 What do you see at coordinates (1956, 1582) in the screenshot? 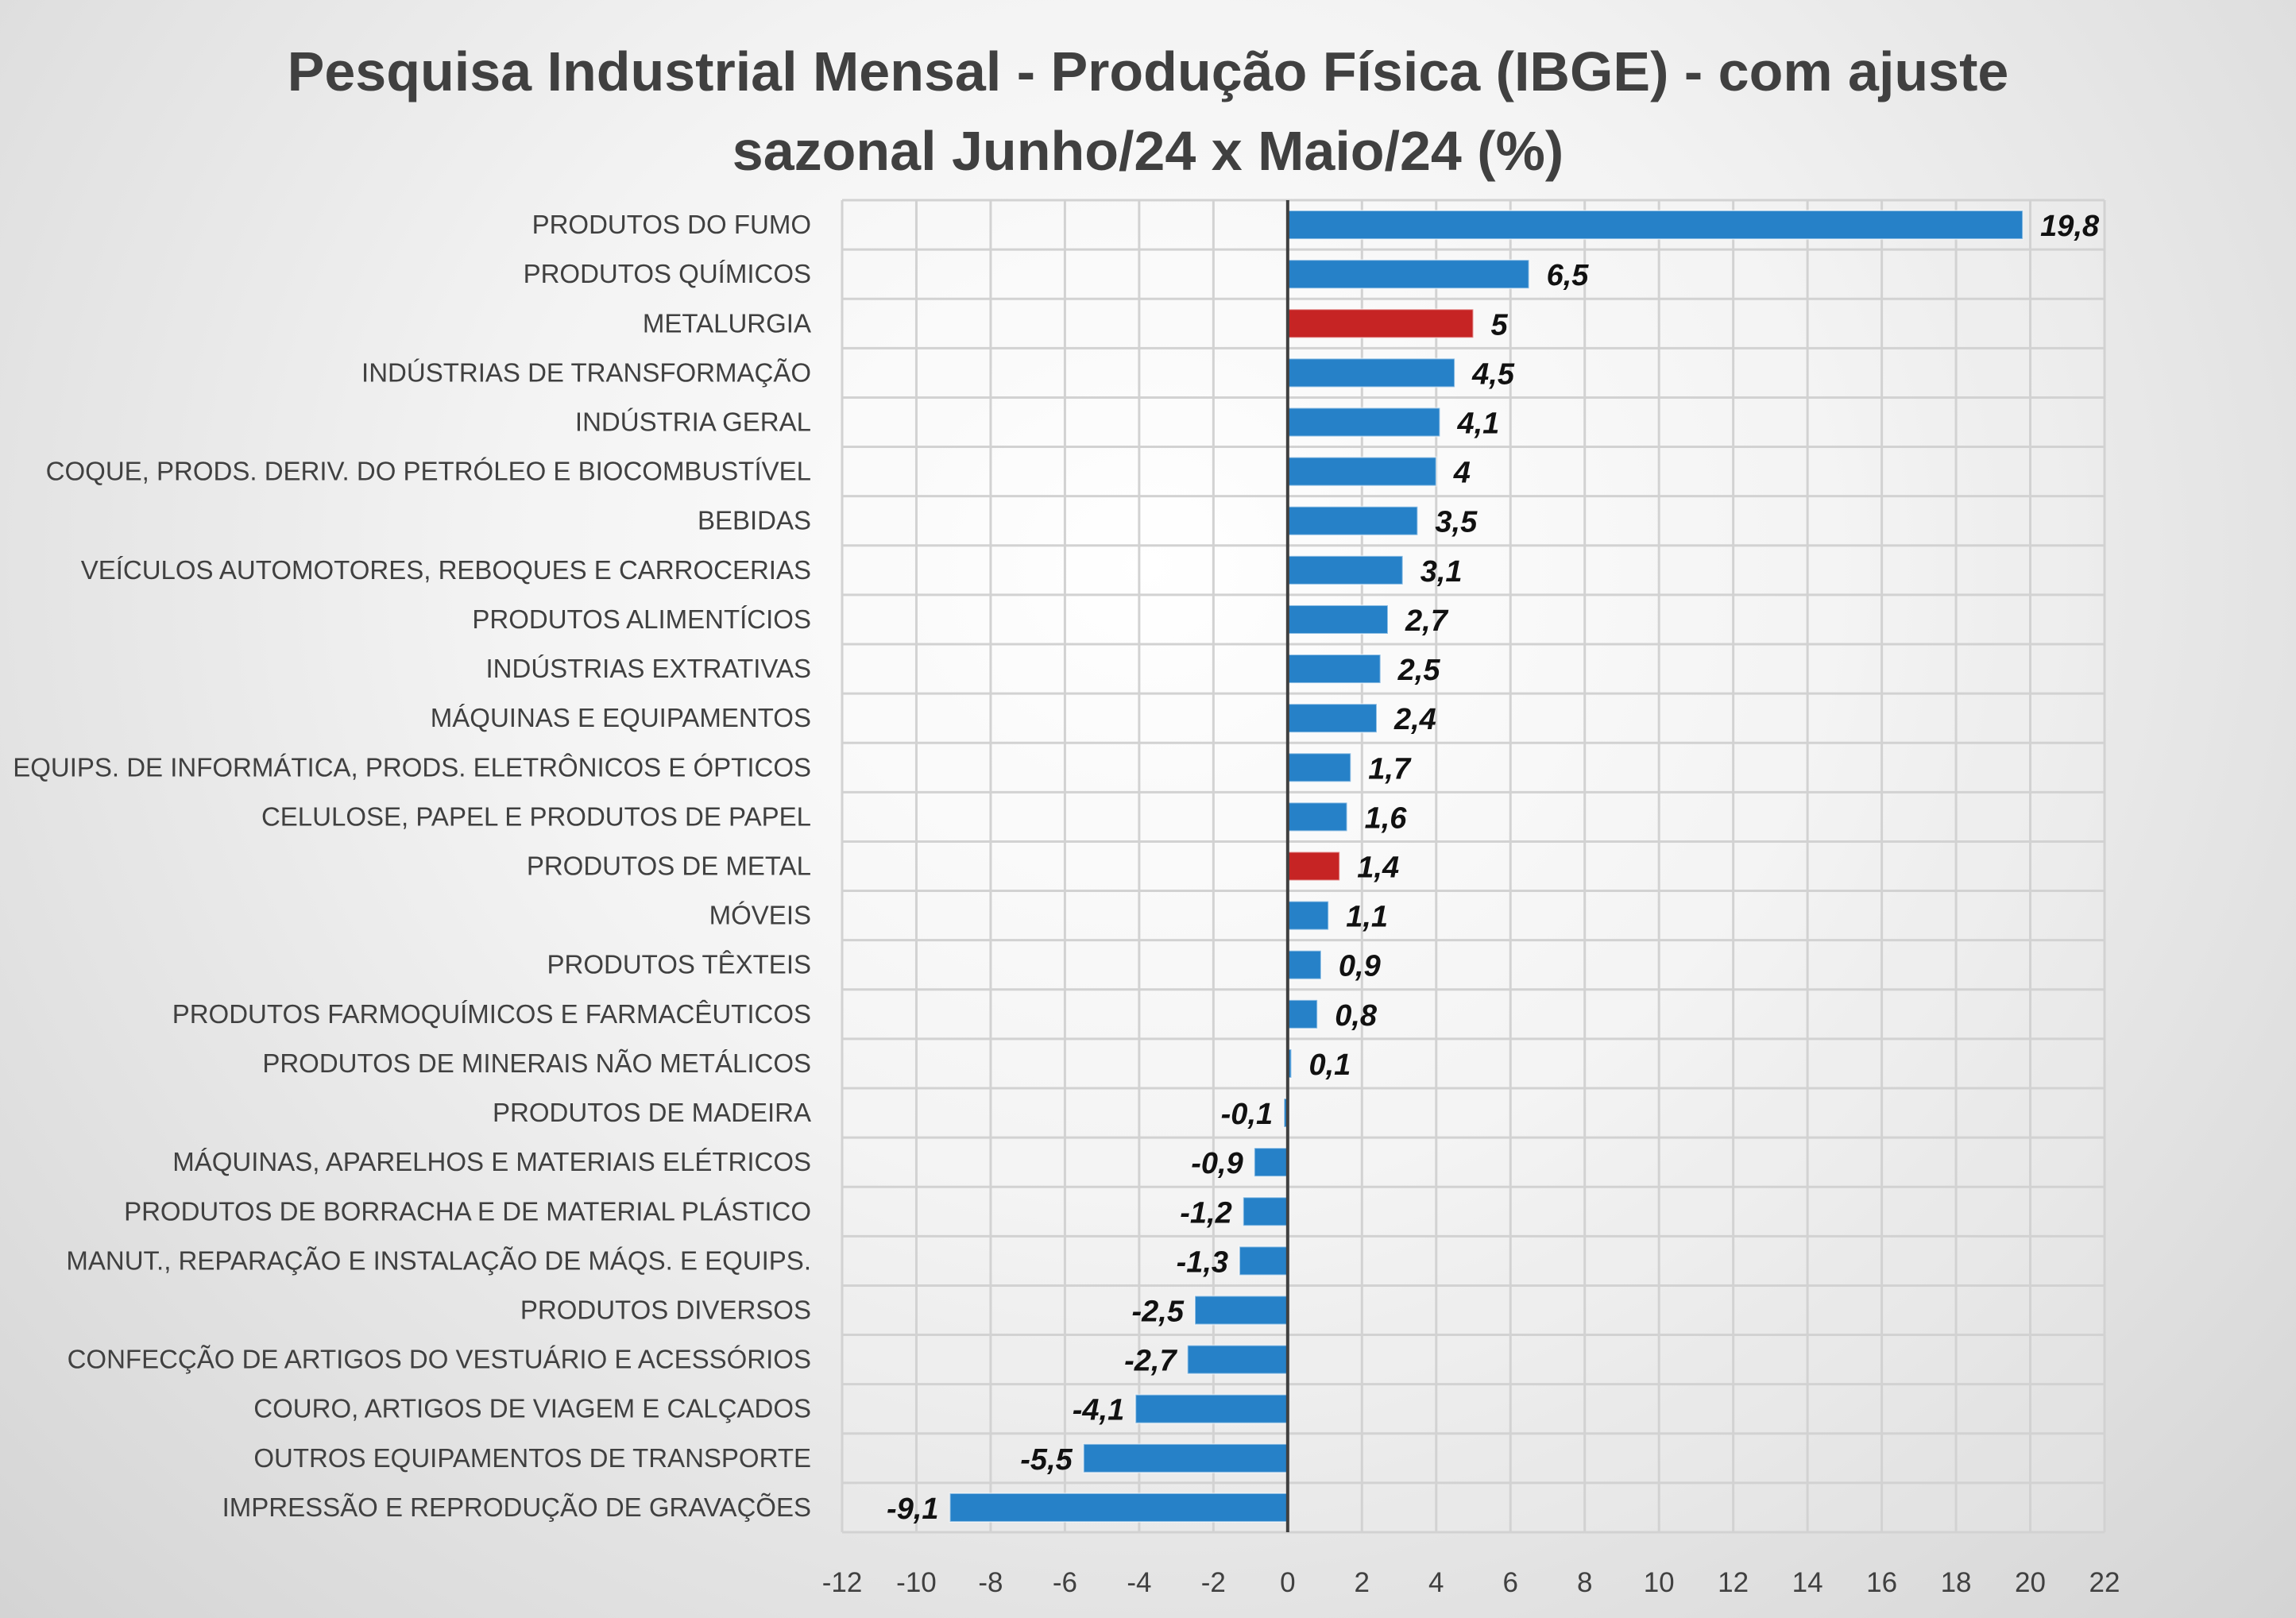
I see `x-tick-label: 18` at bounding box center [1956, 1582].